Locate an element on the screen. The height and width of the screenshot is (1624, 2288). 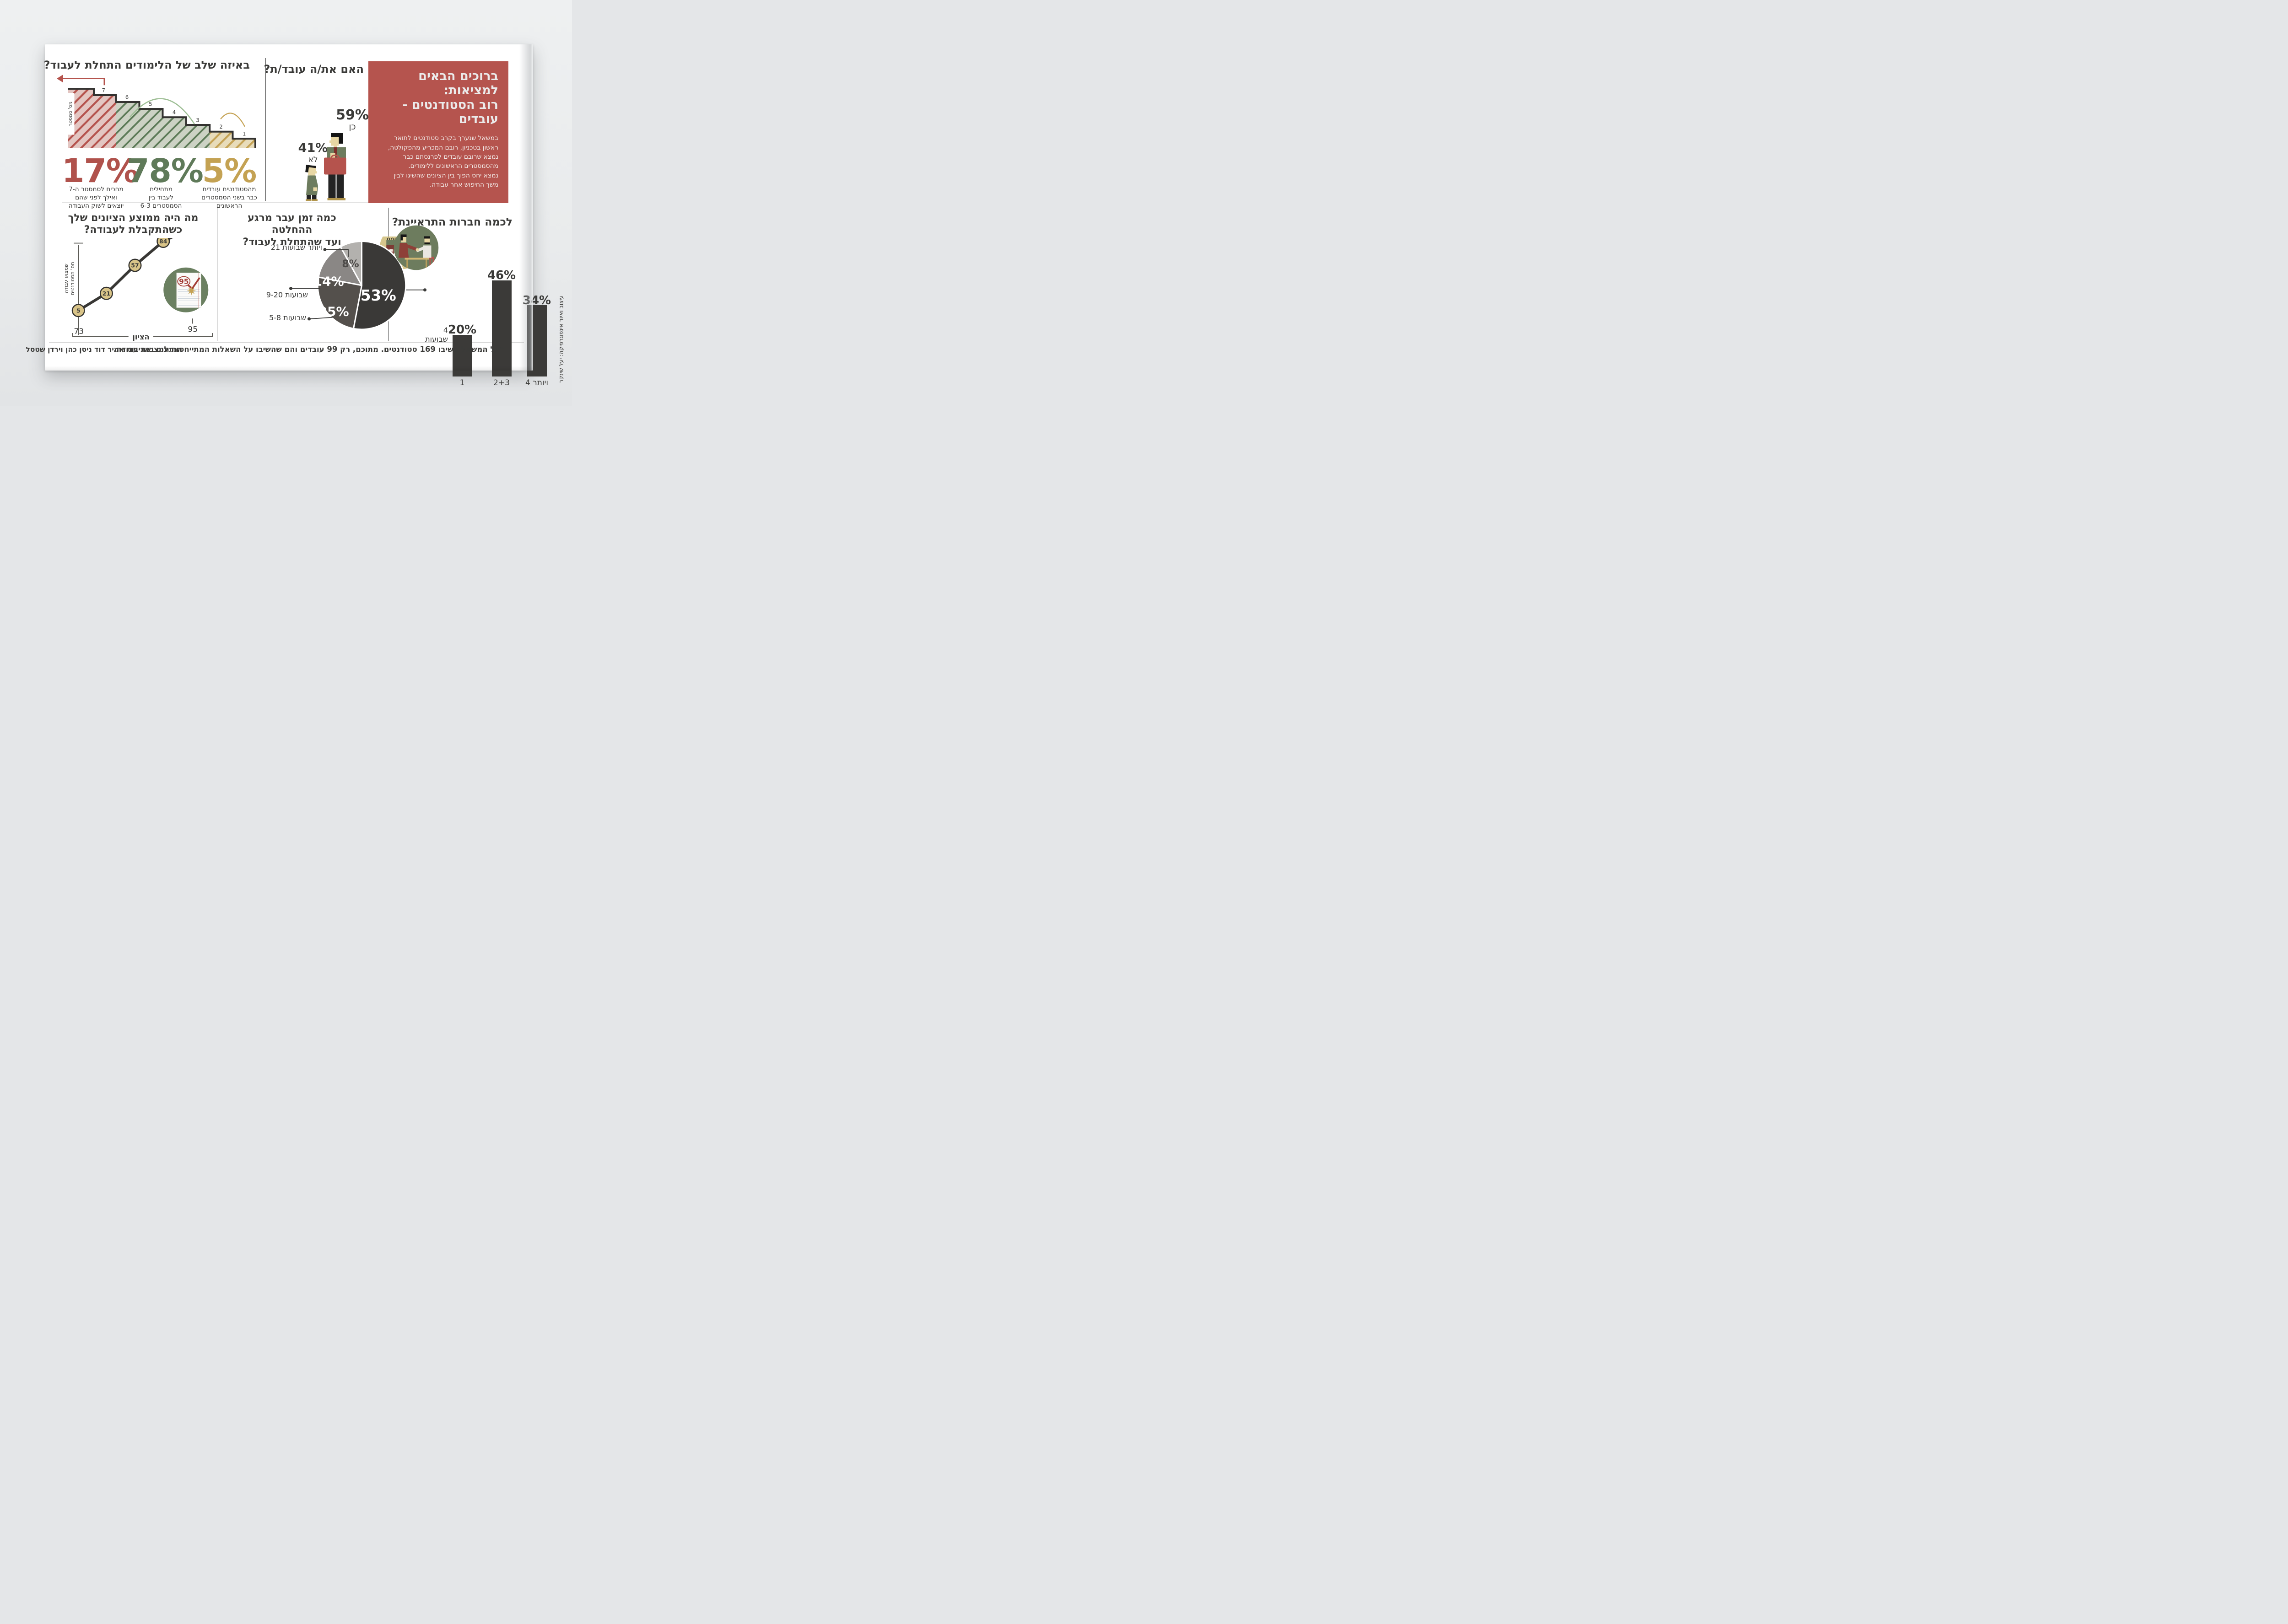
grades-x-min: 73 is located at coordinates (79, 331).